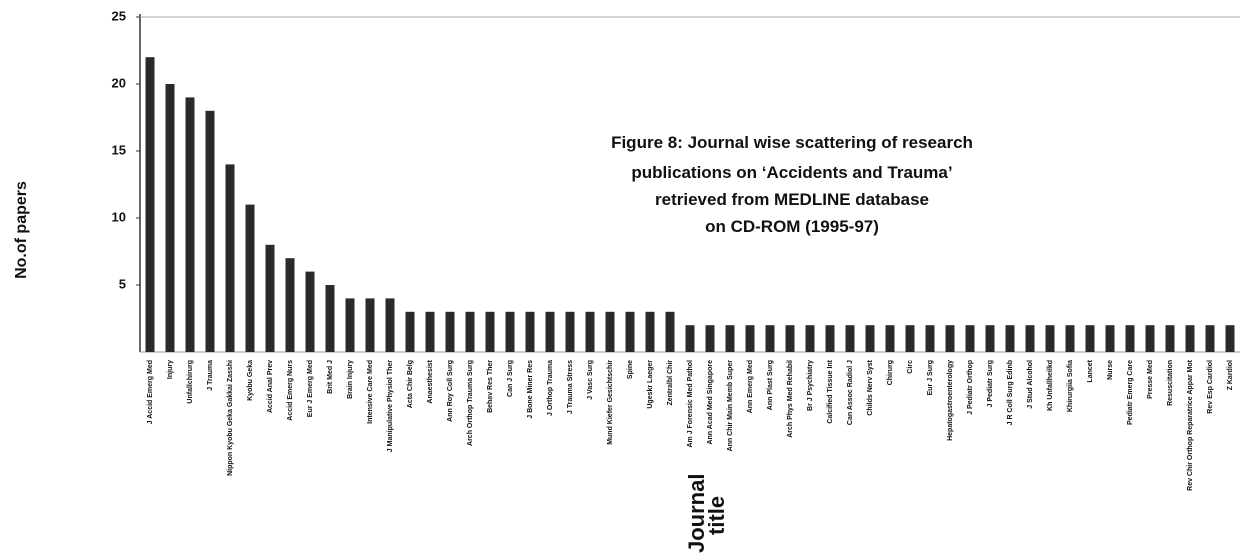 Image resolution: width=1240 pixels, height=553 pixels. Describe the element at coordinates (430, 381) in the screenshot. I see `x-tick-label: Anaesthesist` at that location.